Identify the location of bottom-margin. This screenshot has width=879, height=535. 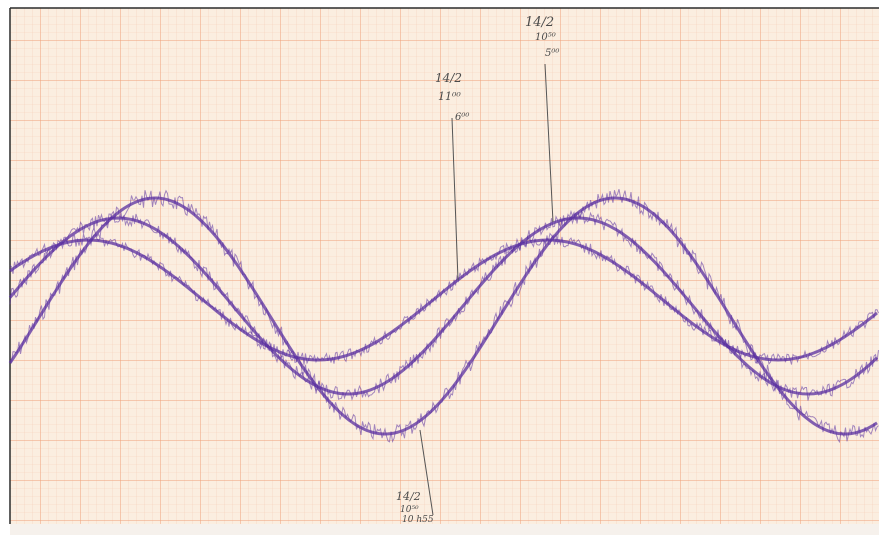
(444, 529).